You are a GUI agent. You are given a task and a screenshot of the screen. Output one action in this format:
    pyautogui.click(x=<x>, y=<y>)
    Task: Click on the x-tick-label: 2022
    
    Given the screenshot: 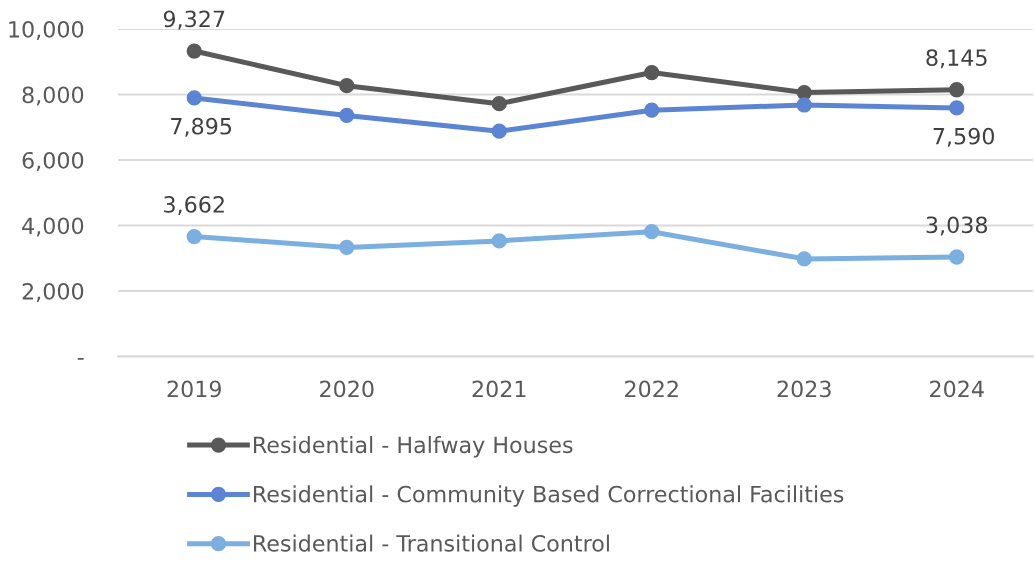 What is the action you would take?
    pyautogui.click(x=651, y=389)
    